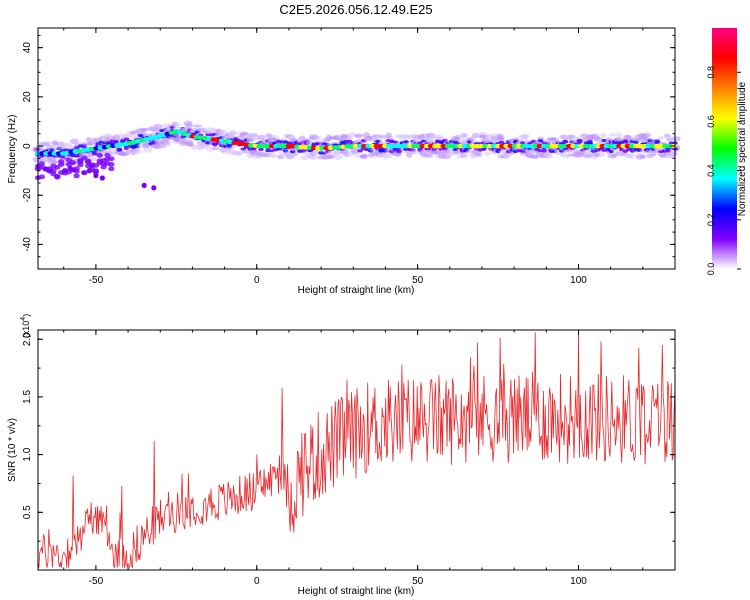 Image resolution: width=750 pixels, height=600 pixels. I want to click on colorbar-gradient, so click(724, 148).